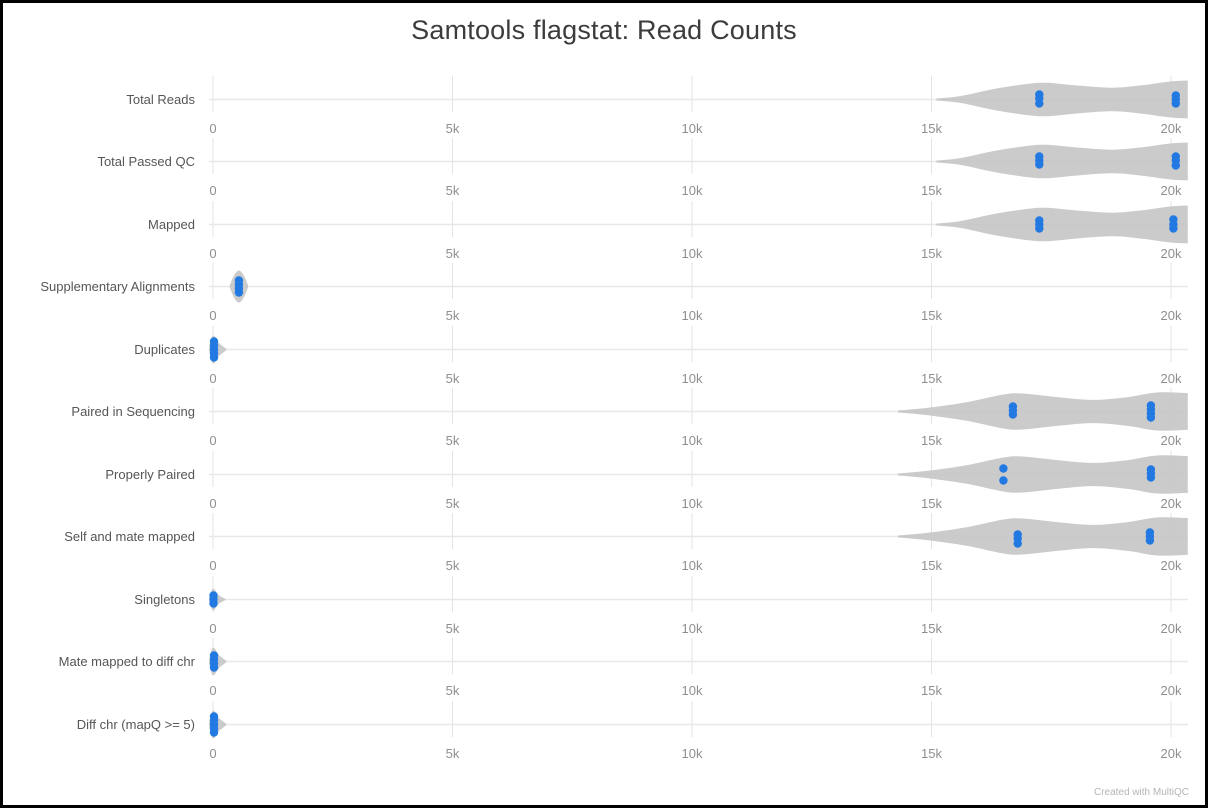 This screenshot has height=808, width=1208. I want to click on violin-row: 0 5k 10k 15k 20k Mate mapped to diff chr, so click(605, 664).